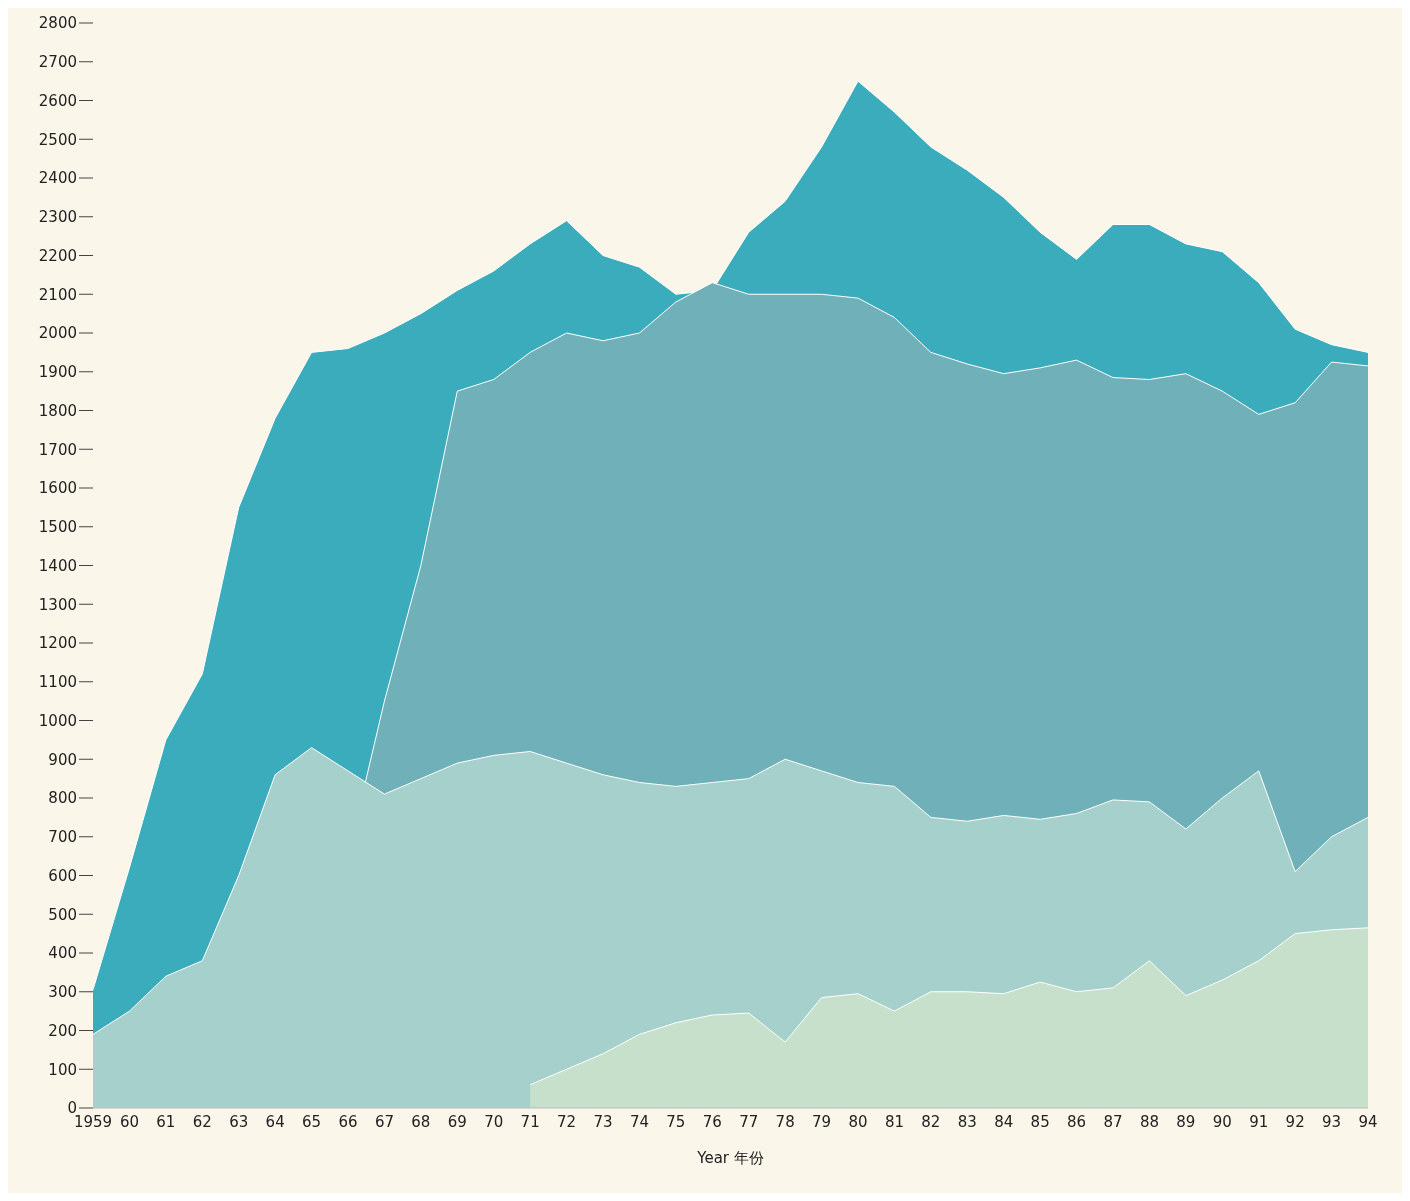 The width and height of the screenshot is (1410, 1201). What do you see at coordinates (202, 1121) in the screenshot?
I see `x-tick-label: 62` at bounding box center [202, 1121].